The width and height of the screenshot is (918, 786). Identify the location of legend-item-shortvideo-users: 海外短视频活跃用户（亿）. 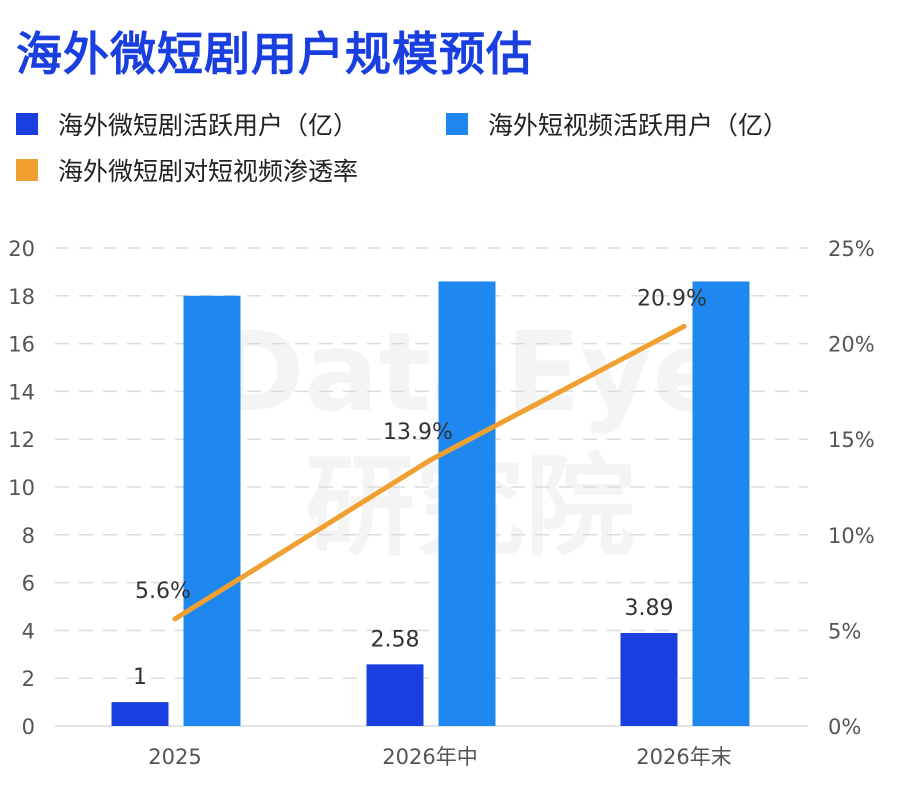
(617, 124).